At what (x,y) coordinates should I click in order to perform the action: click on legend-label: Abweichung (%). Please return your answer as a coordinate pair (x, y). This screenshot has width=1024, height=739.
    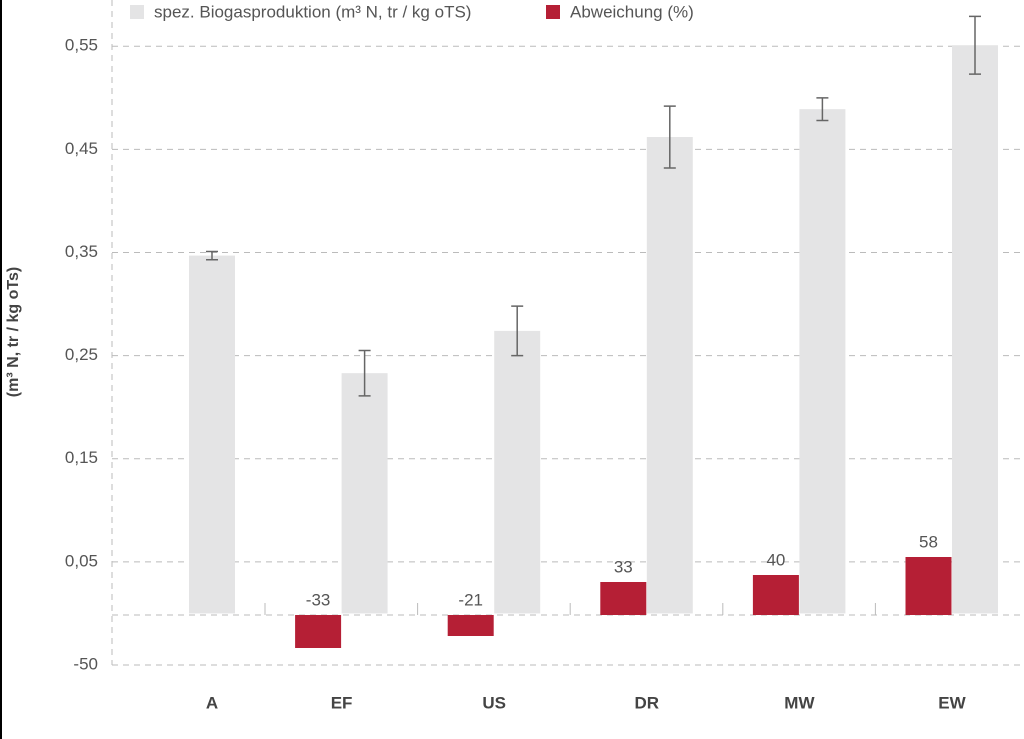
    Looking at the image, I should click on (632, 11).